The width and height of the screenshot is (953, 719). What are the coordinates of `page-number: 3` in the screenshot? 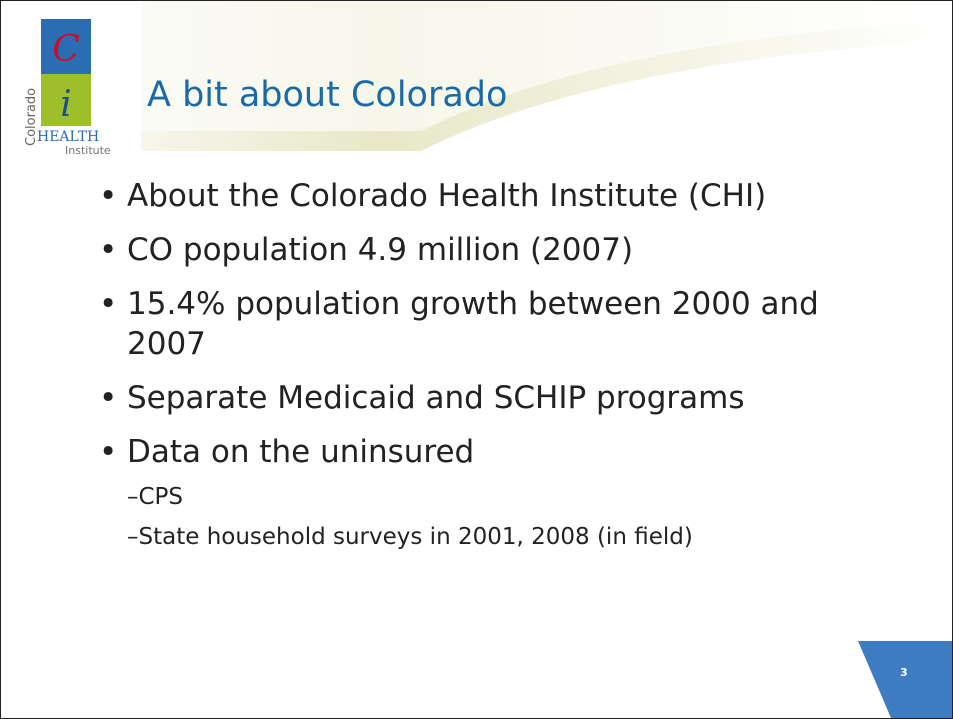 It's located at (904, 672).